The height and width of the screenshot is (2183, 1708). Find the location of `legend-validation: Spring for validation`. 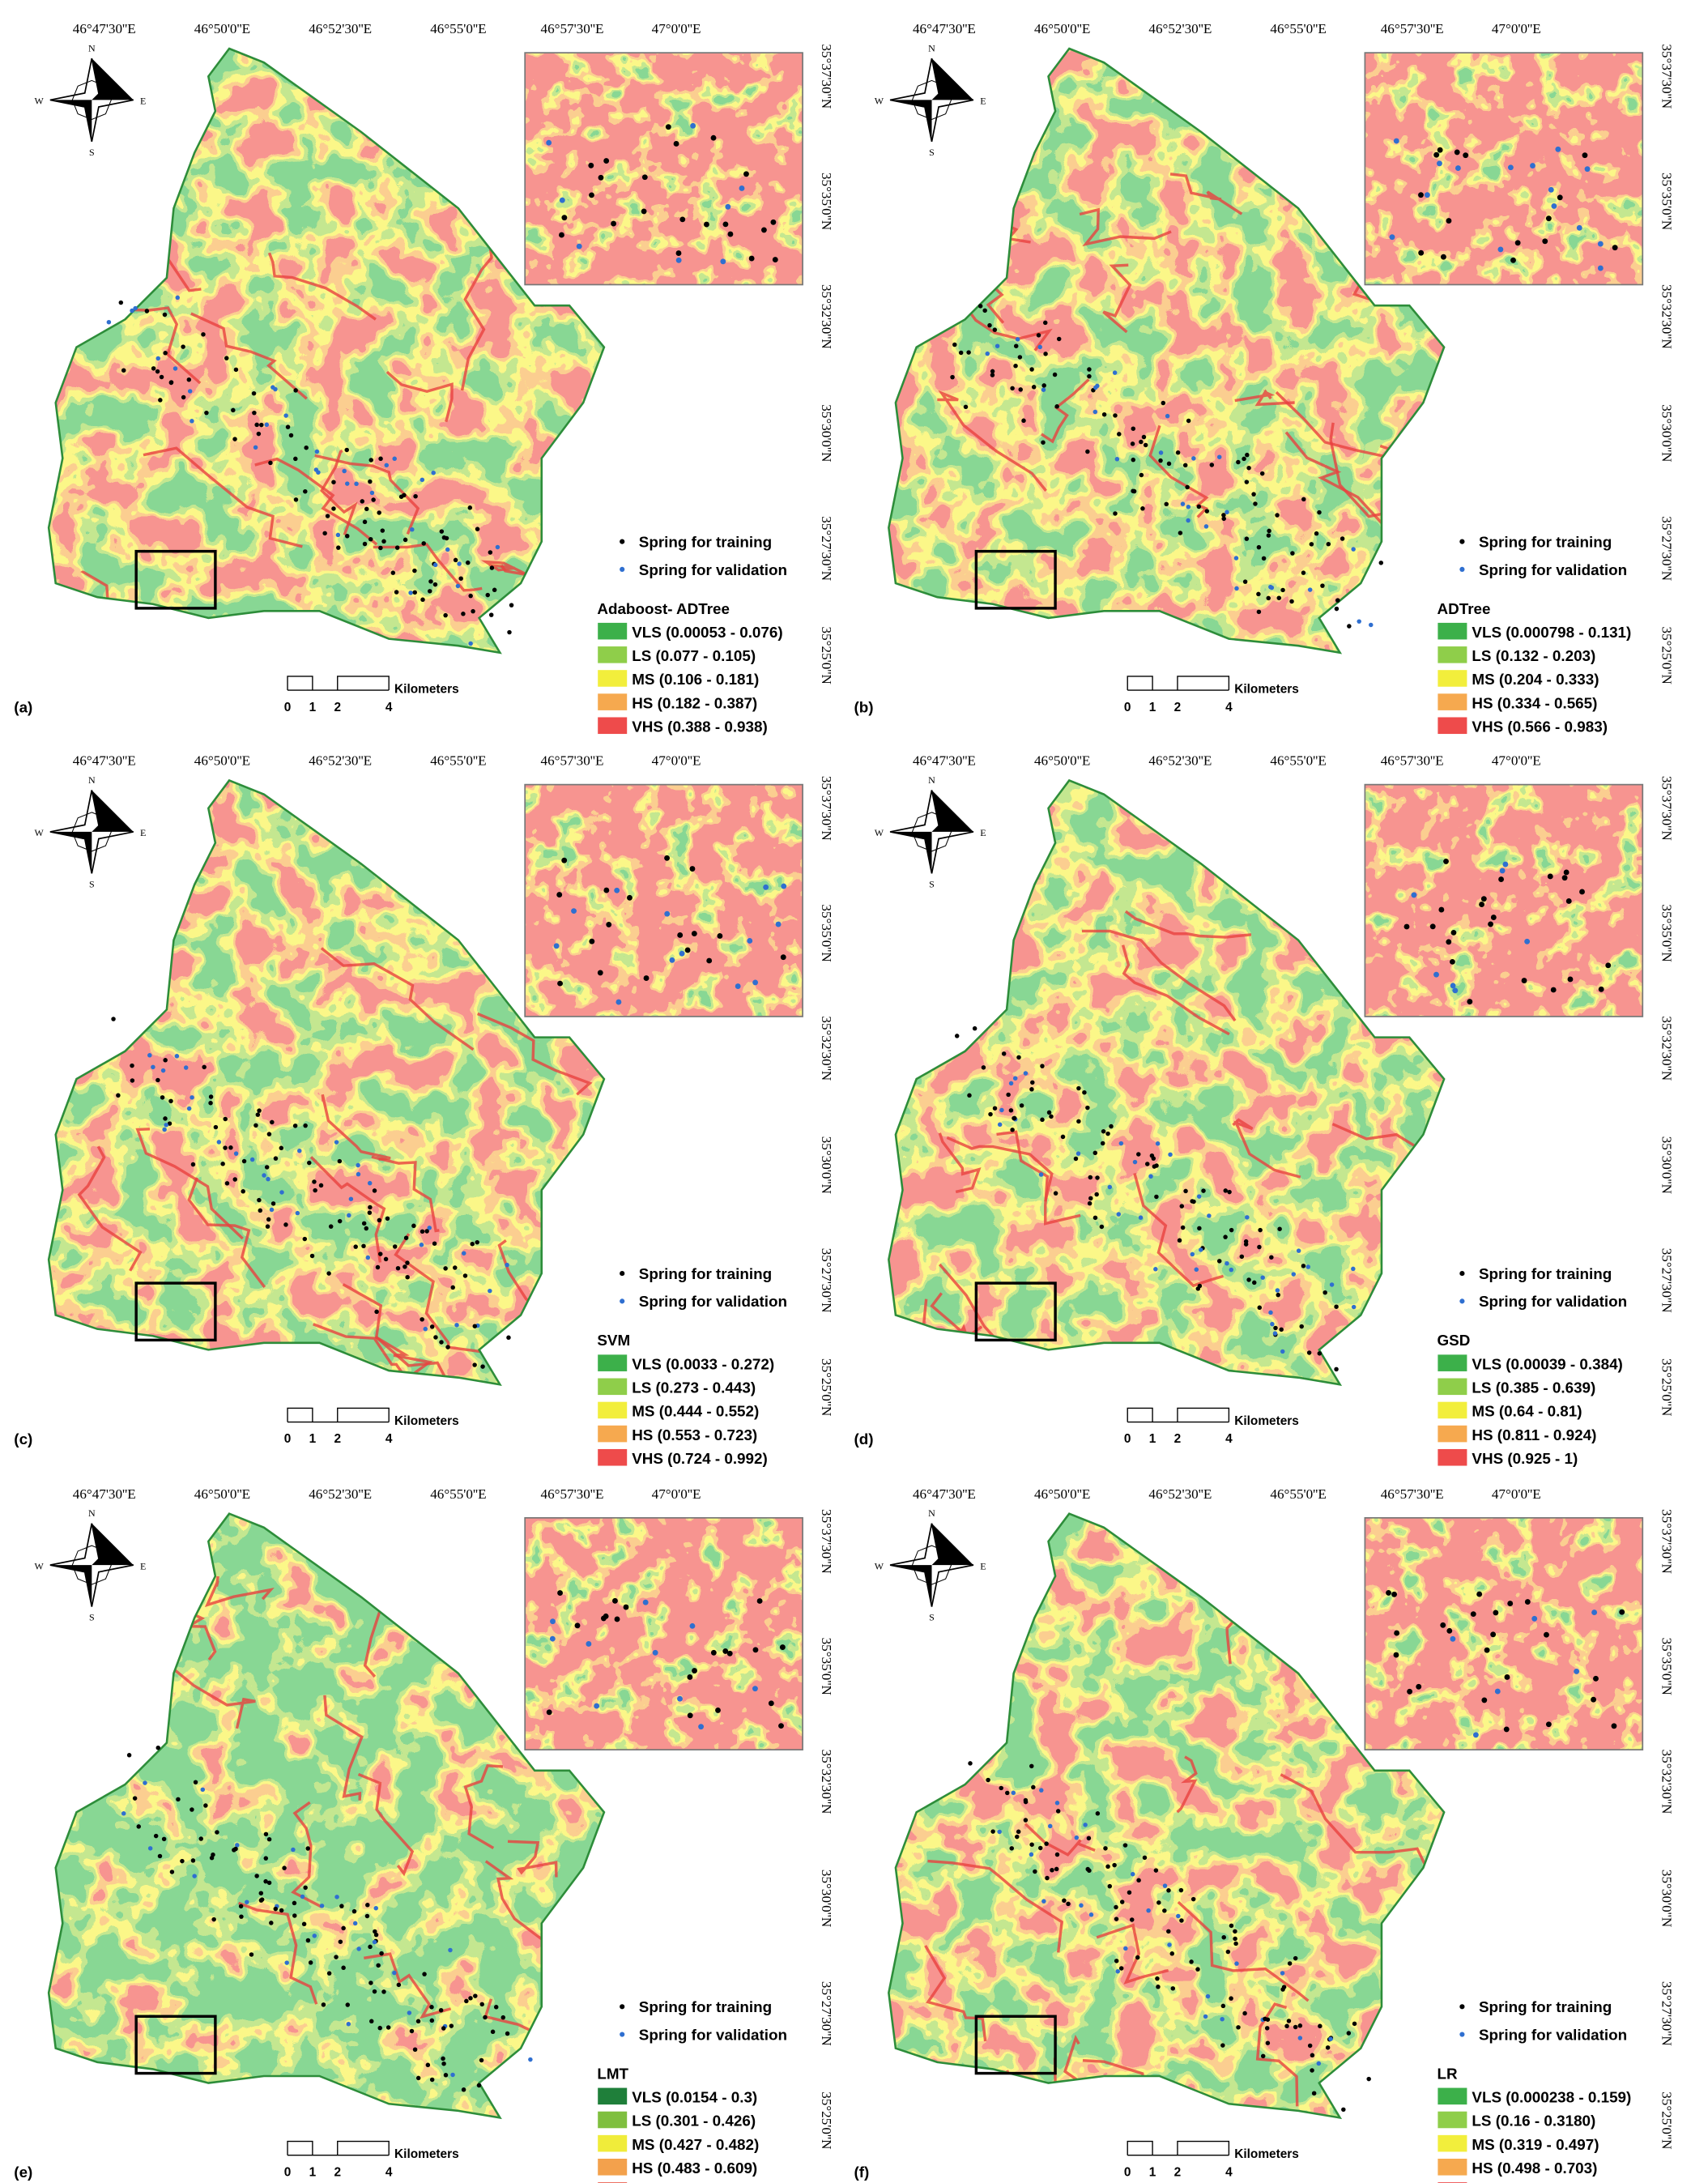

legend-validation: Spring for validation is located at coordinates (713, 569).